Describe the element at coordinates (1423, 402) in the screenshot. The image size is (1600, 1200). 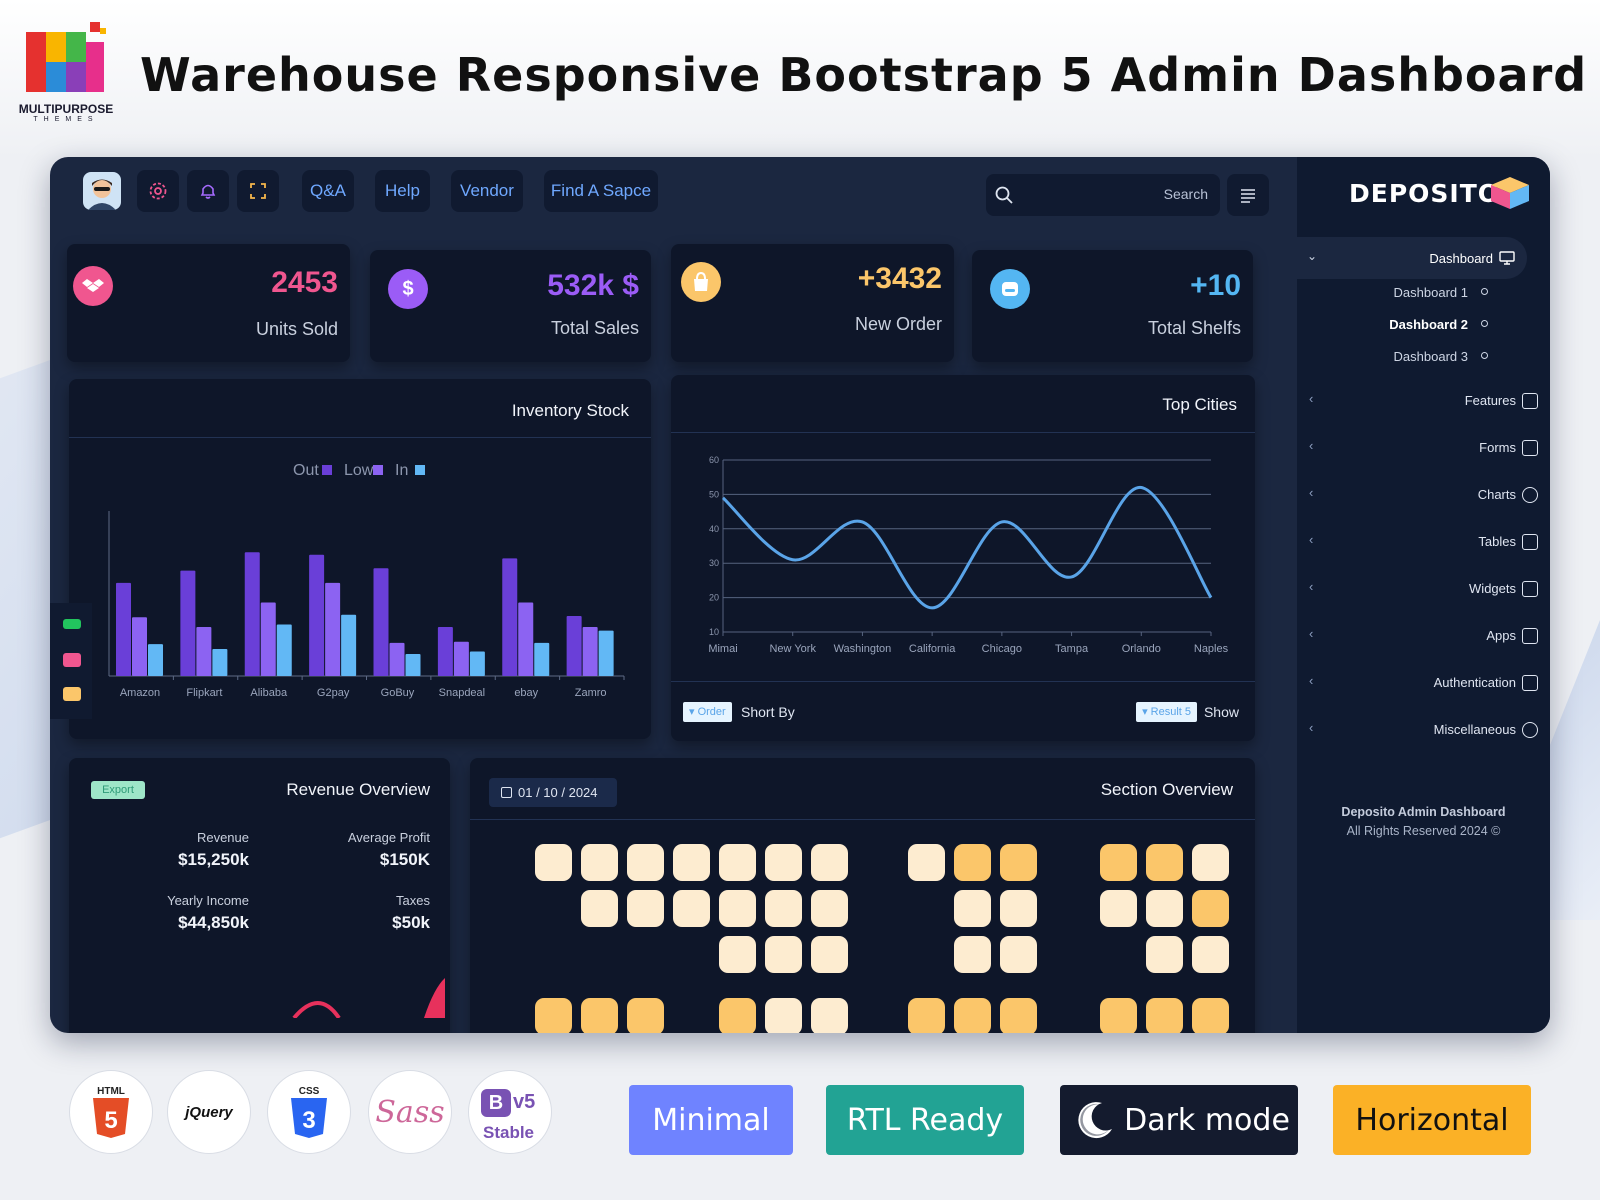
I see `sidebar-item-features: ‹ Features` at that location.